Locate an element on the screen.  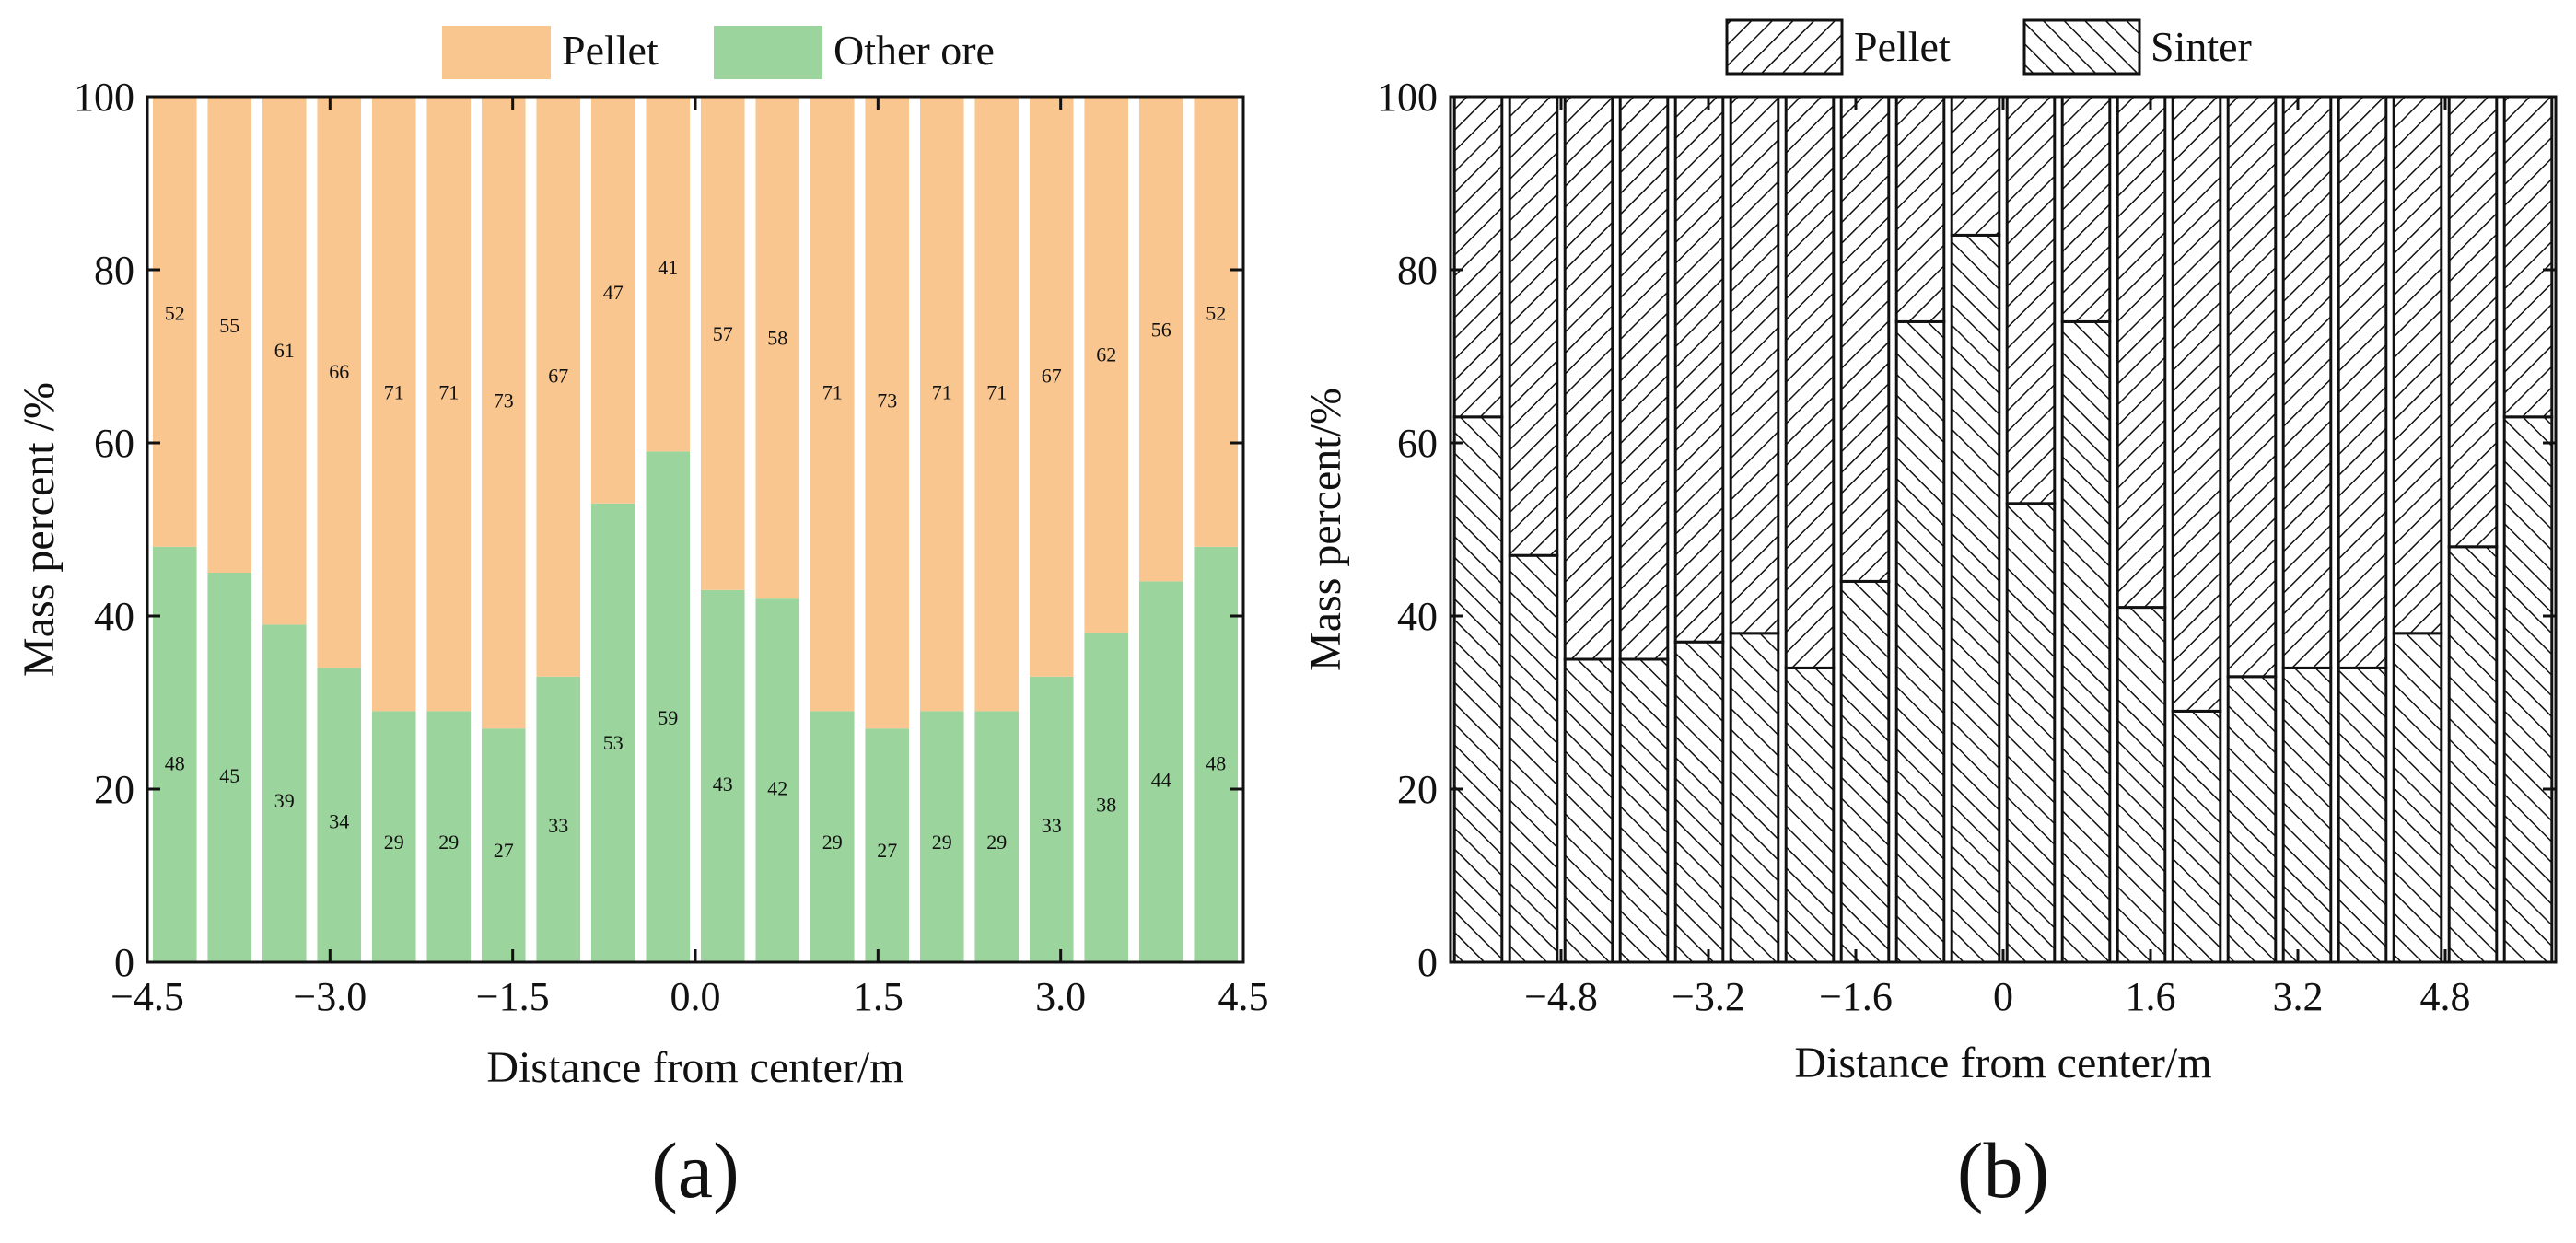
b-y-tick-label: 0 is located at coordinates (1427, 962).